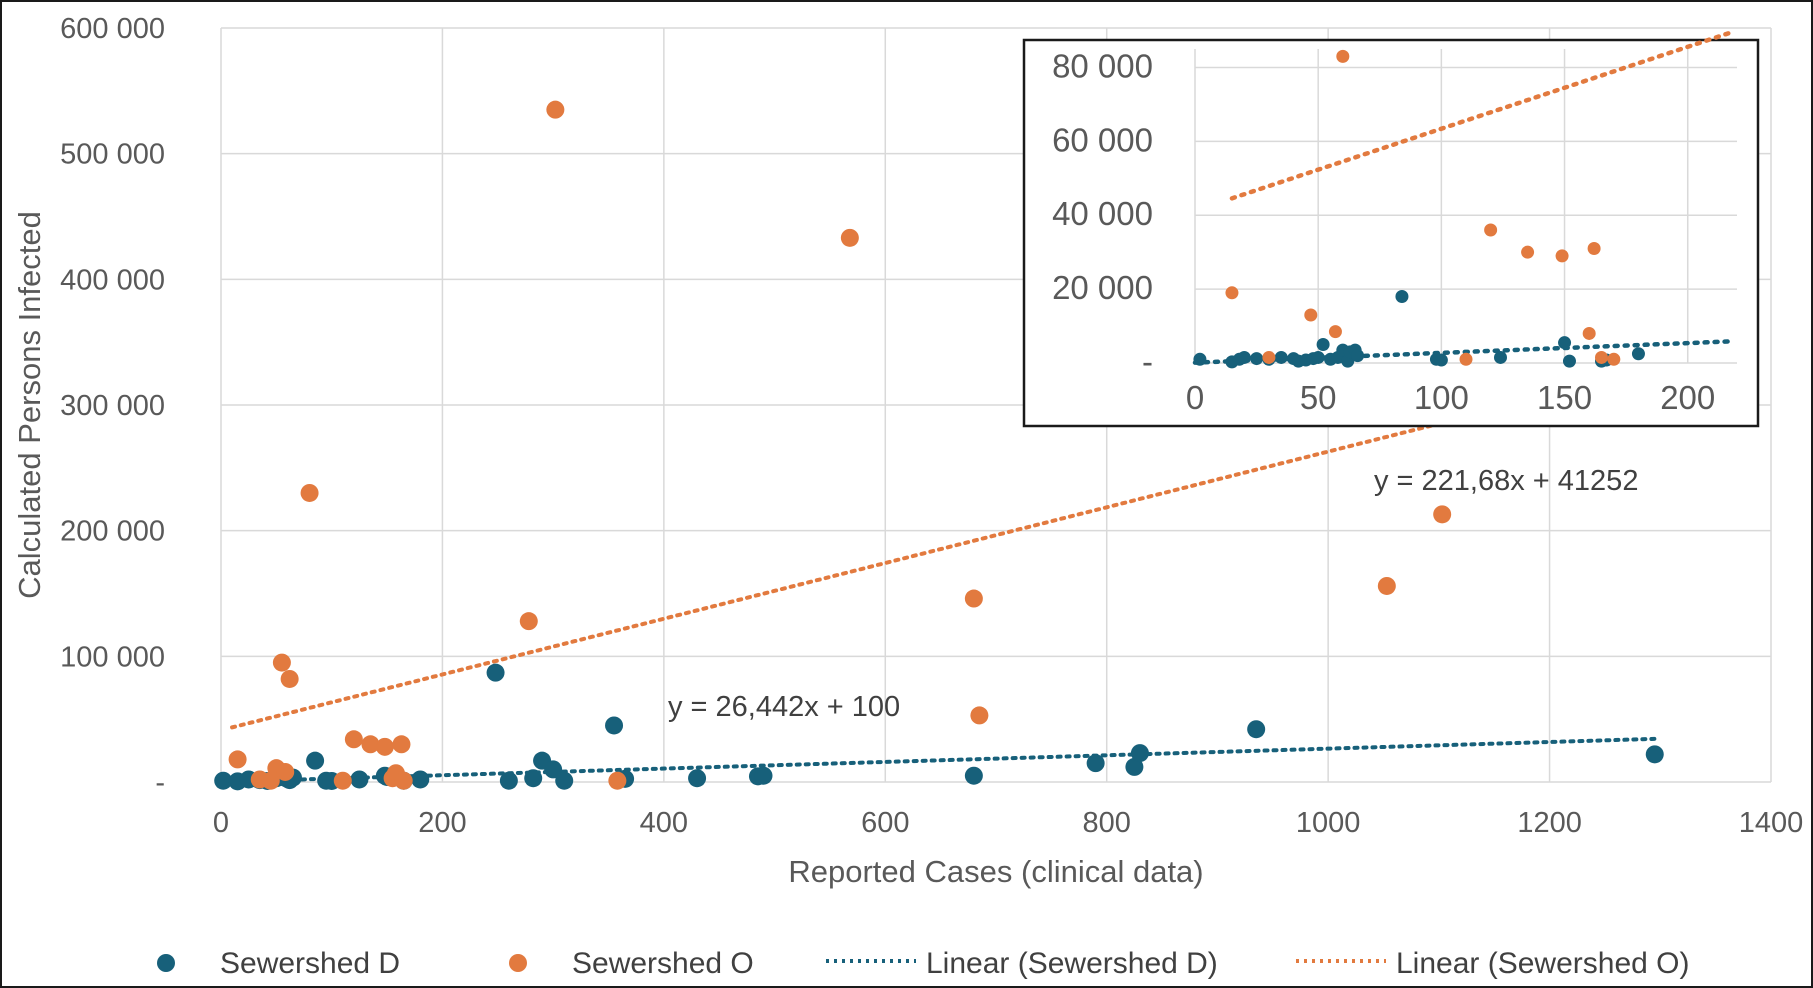 This screenshot has width=1813, height=988. What do you see at coordinates (1549, 823) in the screenshot?
I see `main-x-tick-label: 1200` at bounding box center [1549, 823].